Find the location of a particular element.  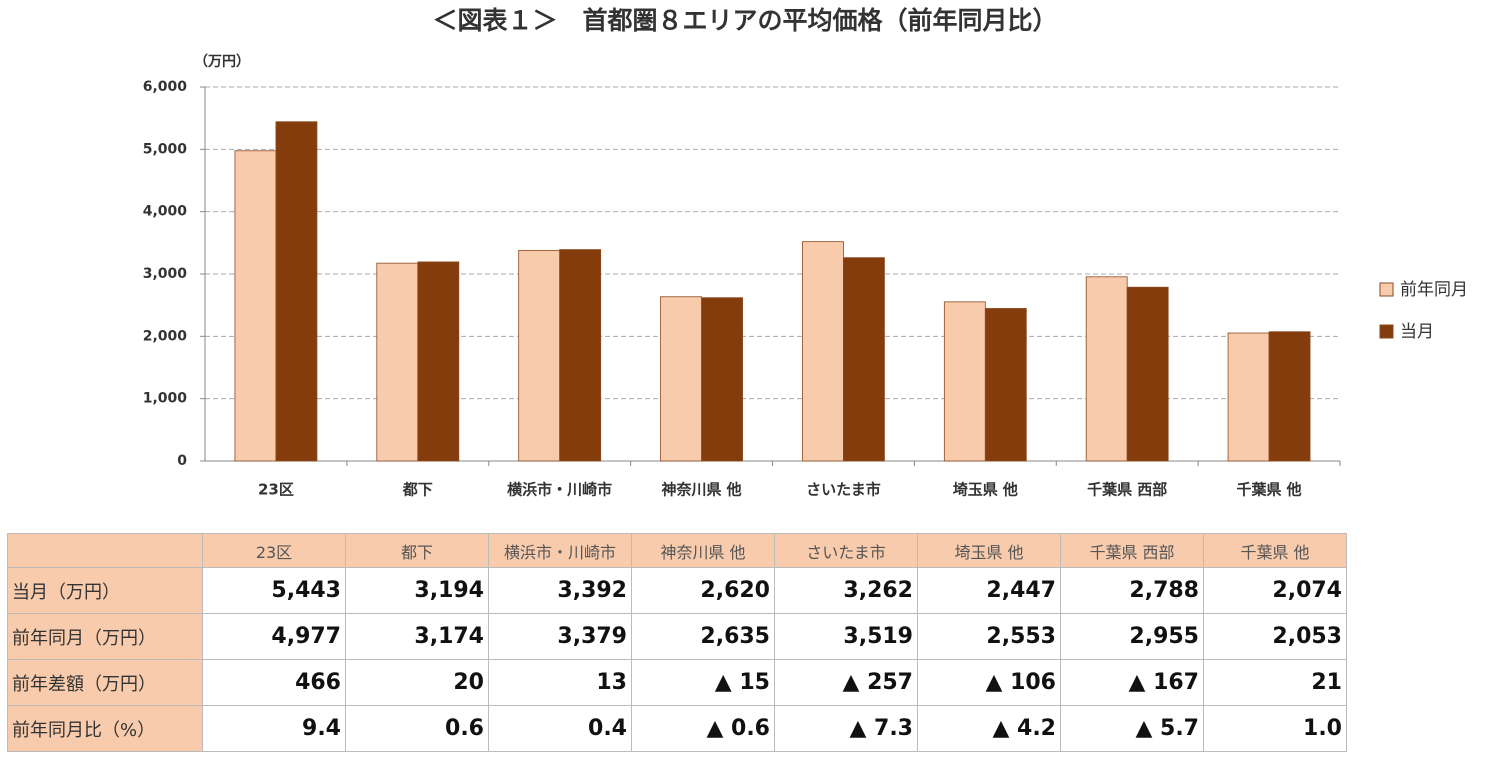

table-cell: 13 is located at coordinates (560, 682).